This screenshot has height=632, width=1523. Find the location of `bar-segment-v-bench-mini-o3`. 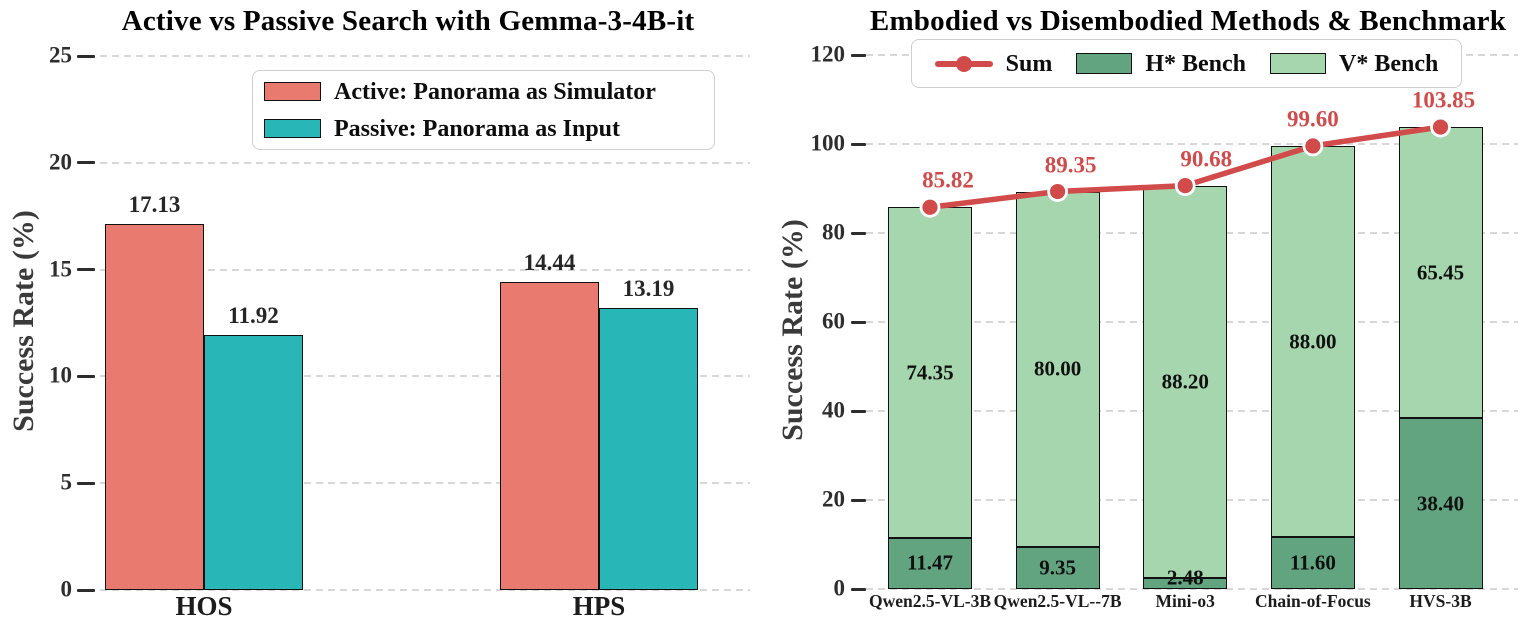

bar-segment-v-bench-mini-o3 is located at coordinates (1185, 381).